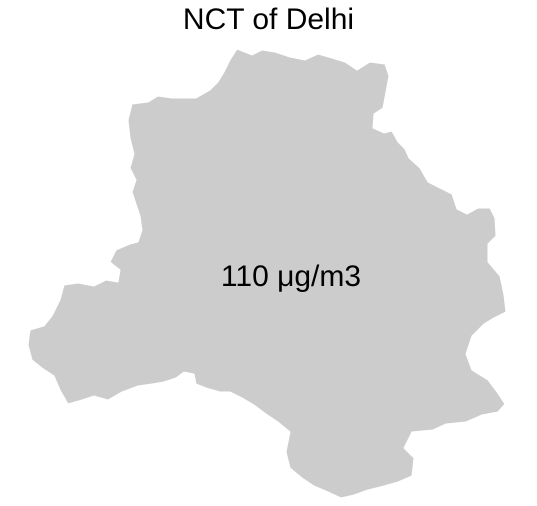  I want to click on map-title: NCT of Delhi, so click(268, 19).